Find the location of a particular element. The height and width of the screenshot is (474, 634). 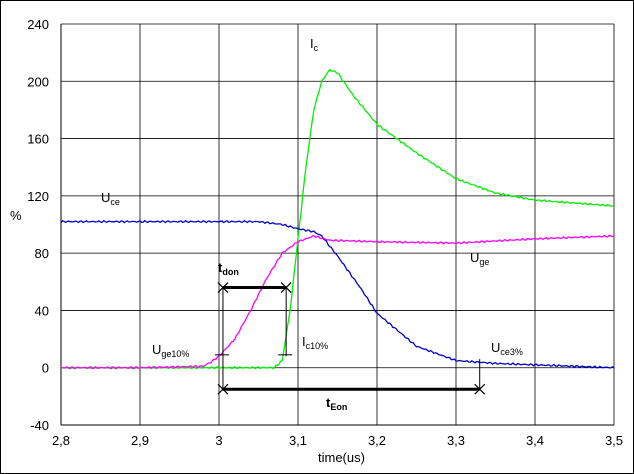

x-tick-label: 2,8 is located at coordinates (61, 440).